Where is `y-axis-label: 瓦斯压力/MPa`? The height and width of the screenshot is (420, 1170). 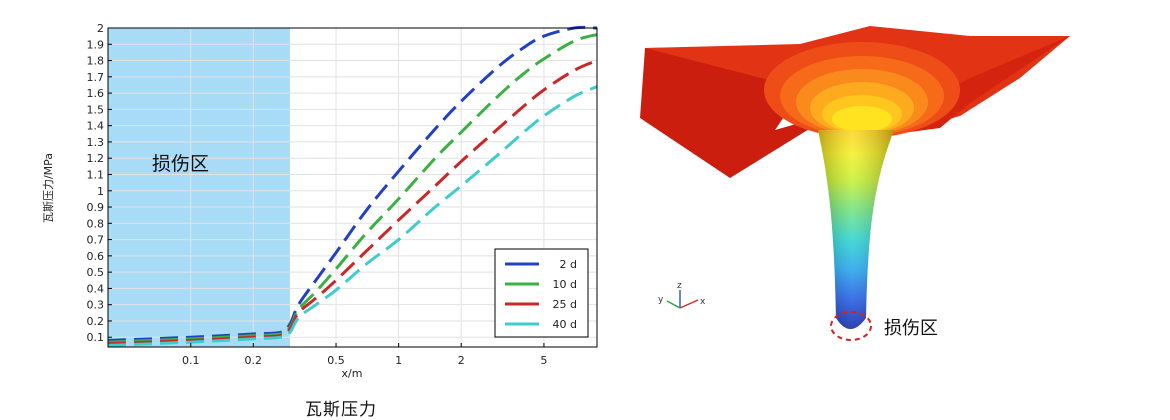 y-axis-label: 瓦斯压力/MPa is located at coordinates (48, 188).